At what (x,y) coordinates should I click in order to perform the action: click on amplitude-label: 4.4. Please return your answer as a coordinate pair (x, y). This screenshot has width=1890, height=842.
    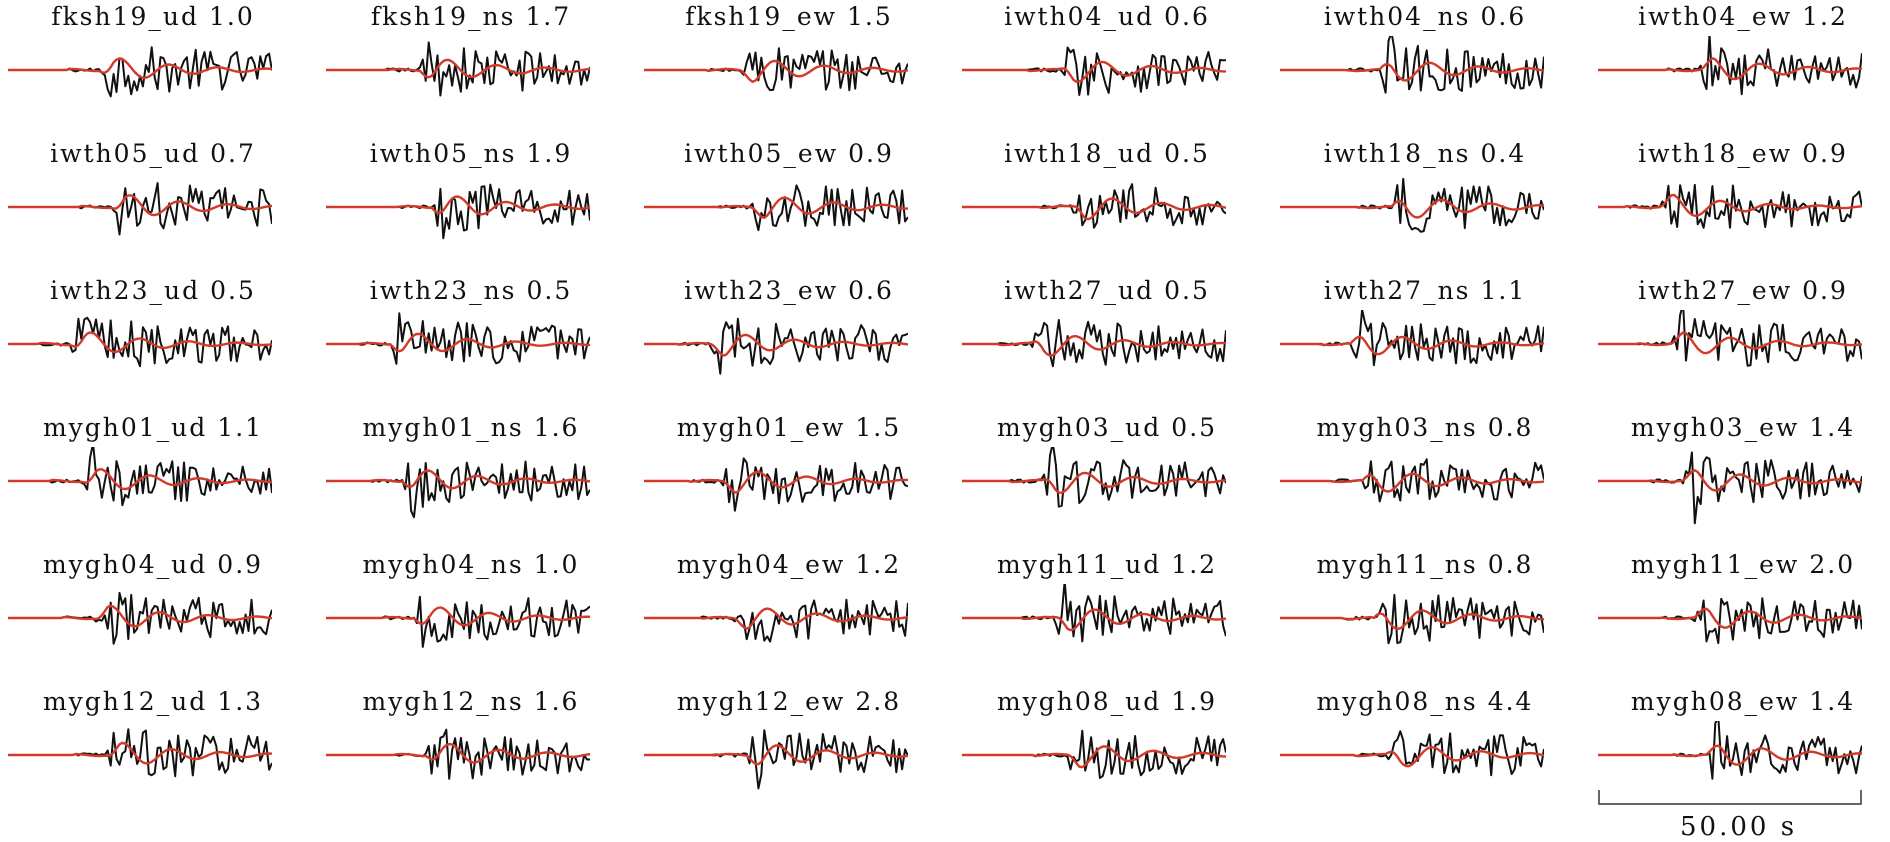
    Looking at the image, I should click on (1510, 701).